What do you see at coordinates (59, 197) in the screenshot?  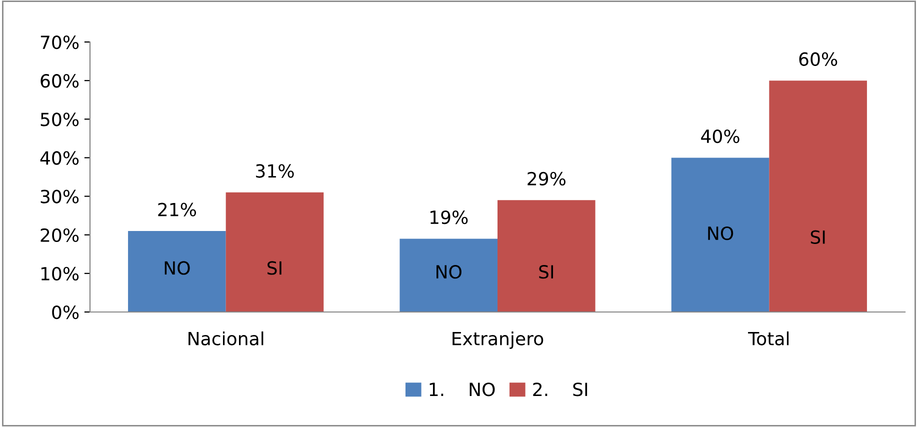 I see `y-tick-label: 30%` at bounding box center [59, 197].